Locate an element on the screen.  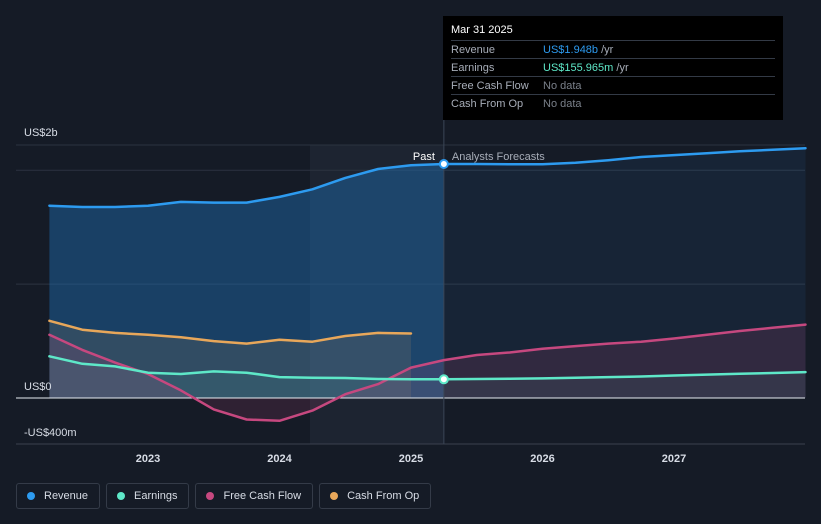
legend-label: Earnings is located at coordinates (156, 496).